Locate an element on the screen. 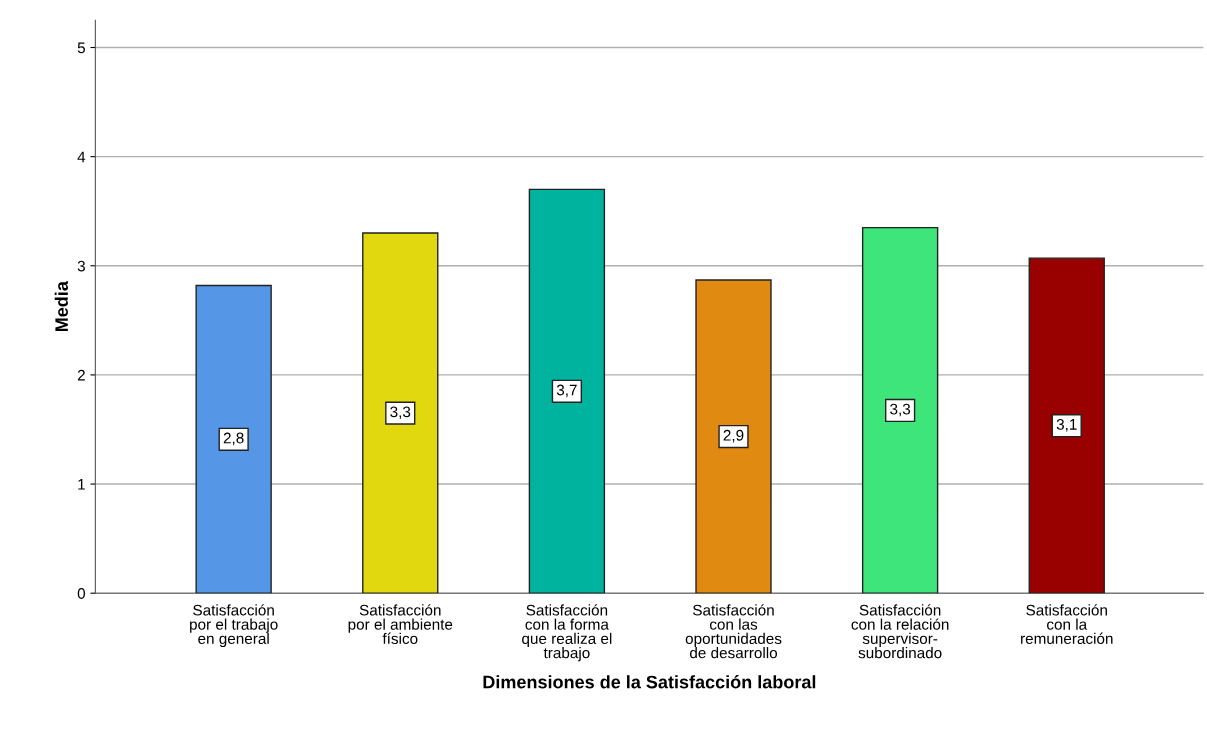  x-tick-label: Satisfacción por el ambiente físico is located at coordinates (400, 624).